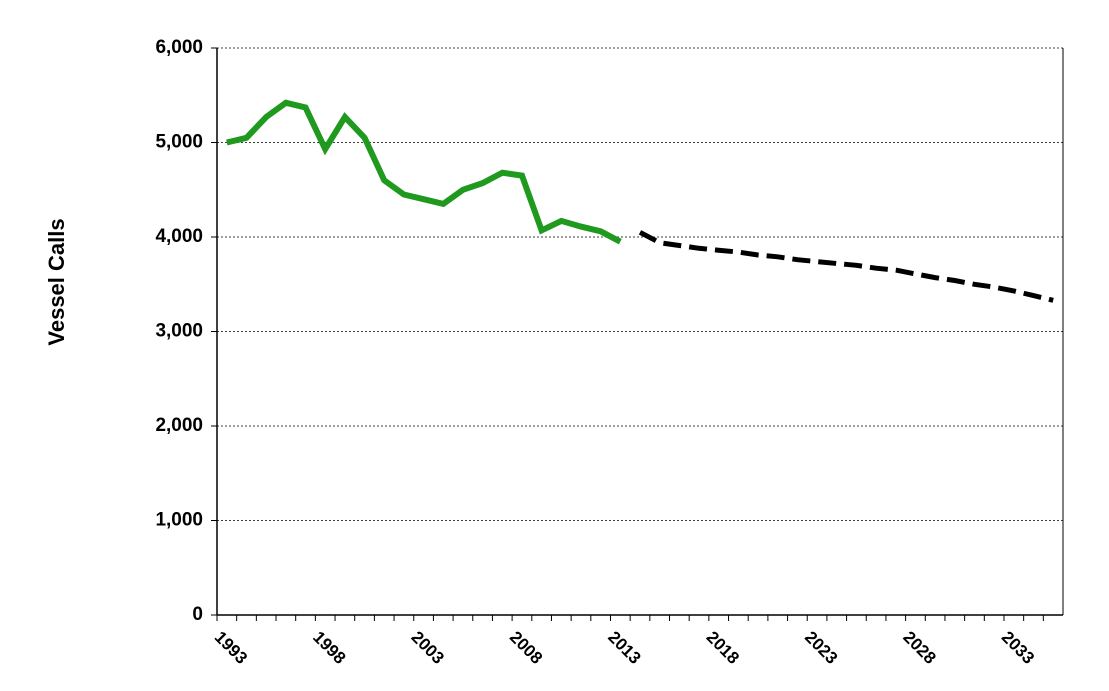 The width and height of the screenshot is (1109, 691). Describe the element at coordinates (821, 648) in the screenshot. I see `x-tick-label: 2023` at that location.